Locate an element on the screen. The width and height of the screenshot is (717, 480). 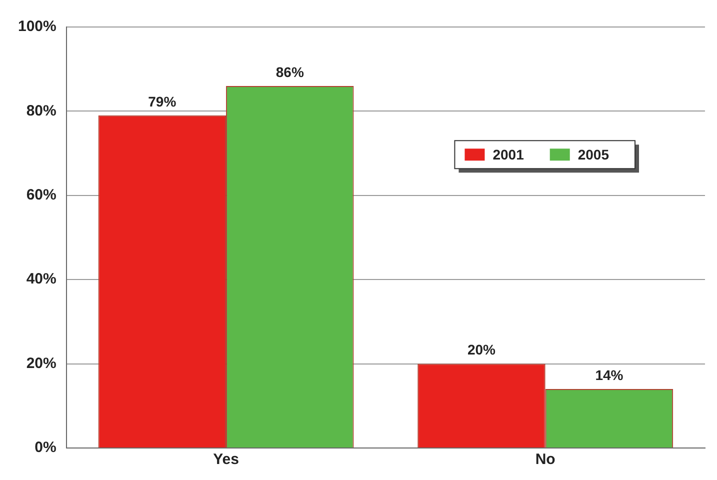
data-label: 14% is located at coordinates (609, 374).